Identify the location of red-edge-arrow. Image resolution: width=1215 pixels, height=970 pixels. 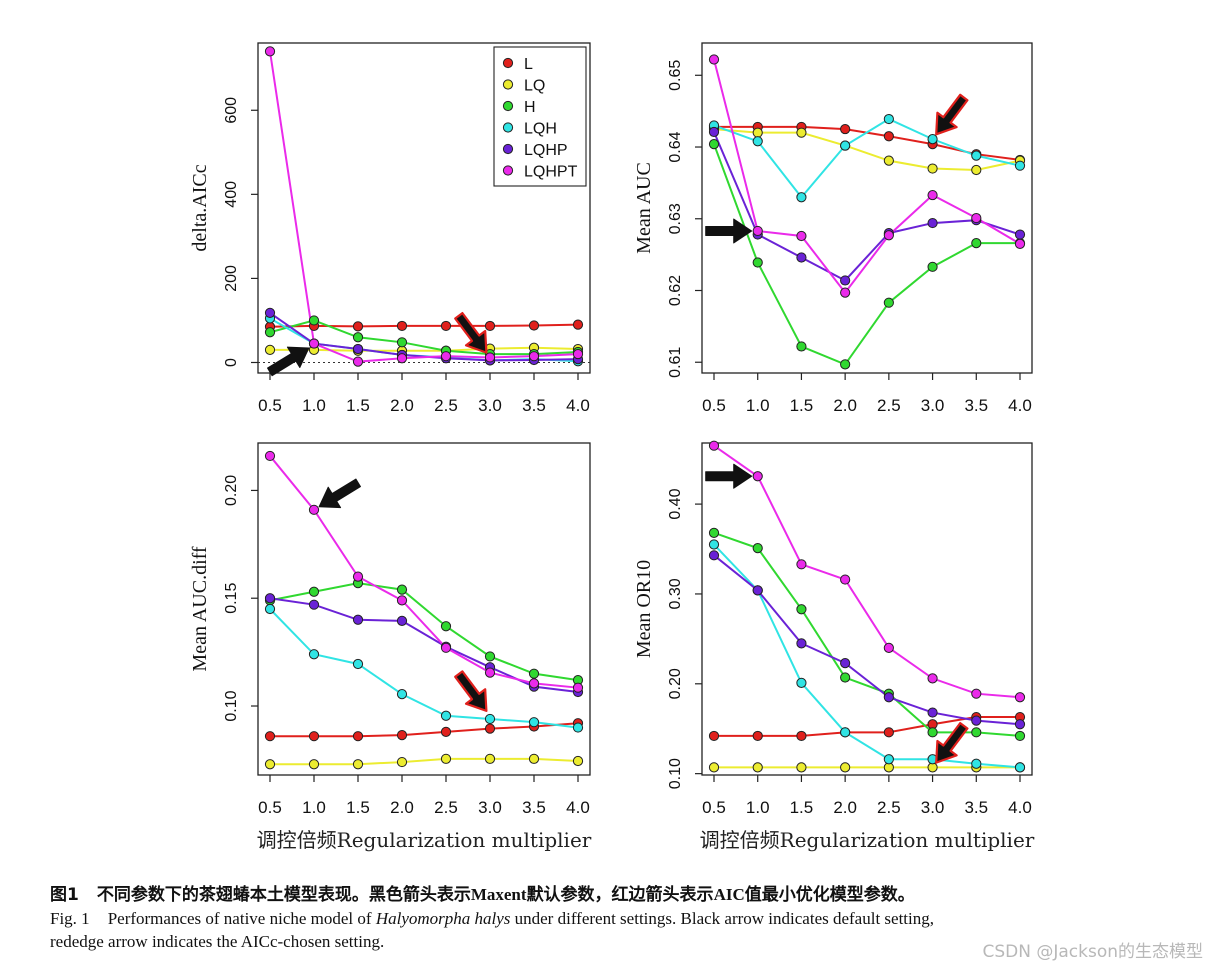
(471, 691).